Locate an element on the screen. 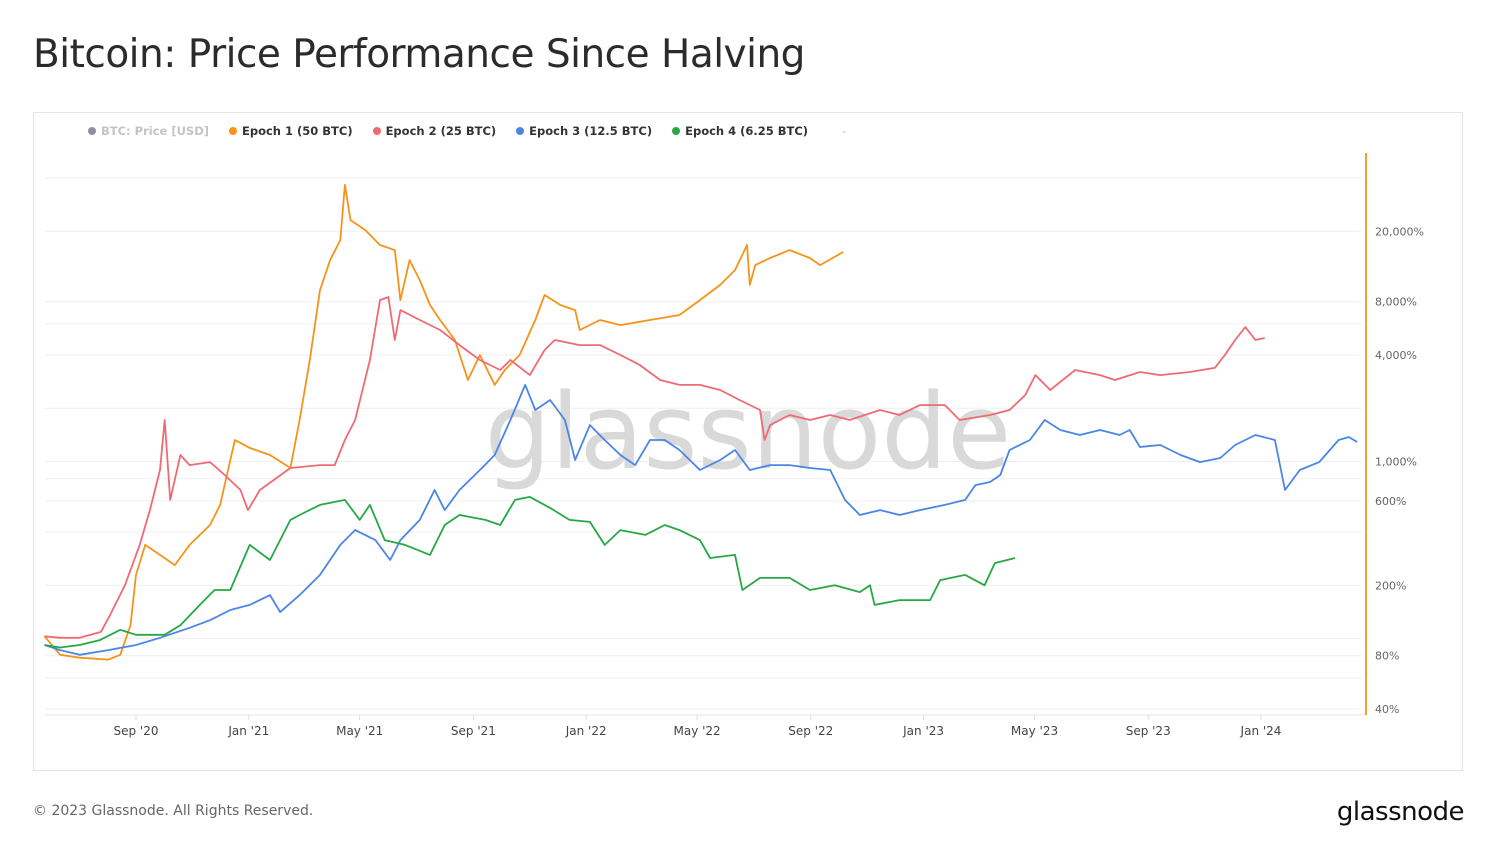 Image resolution: width=1495 pixels, height=861 pixels. y-tick-label: 20,000% is located at coordinates (1399, 231).